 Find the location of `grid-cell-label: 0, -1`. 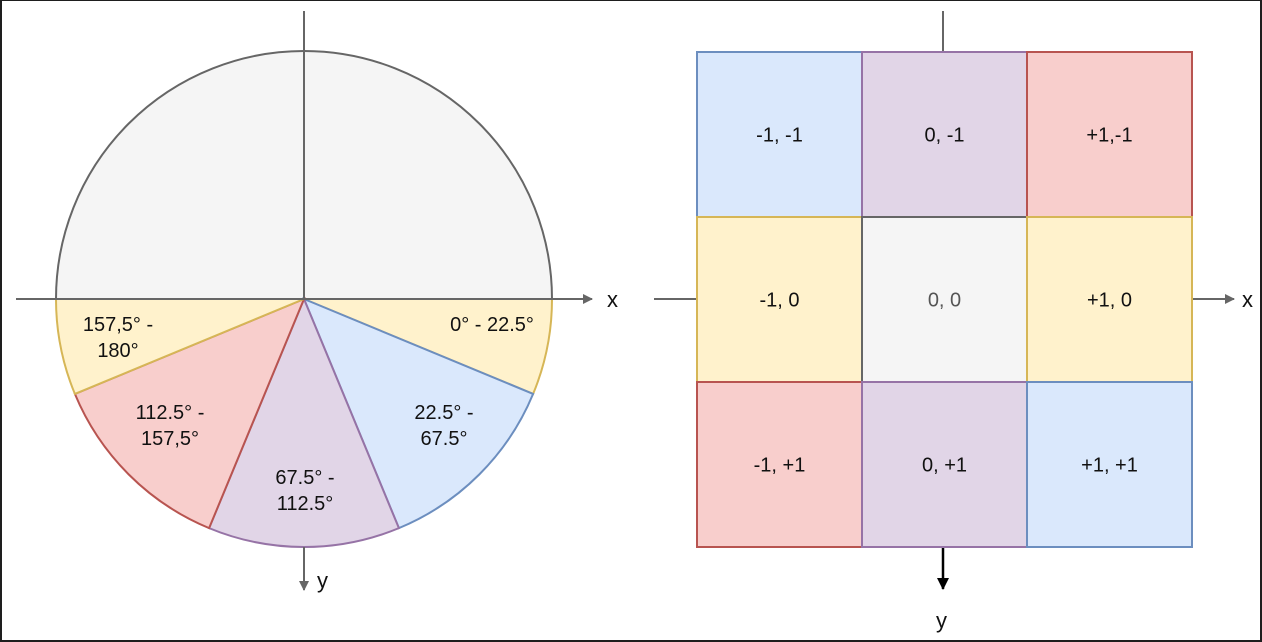

grid-cell-label: 0, -1 is located at coordinates (944, 136).